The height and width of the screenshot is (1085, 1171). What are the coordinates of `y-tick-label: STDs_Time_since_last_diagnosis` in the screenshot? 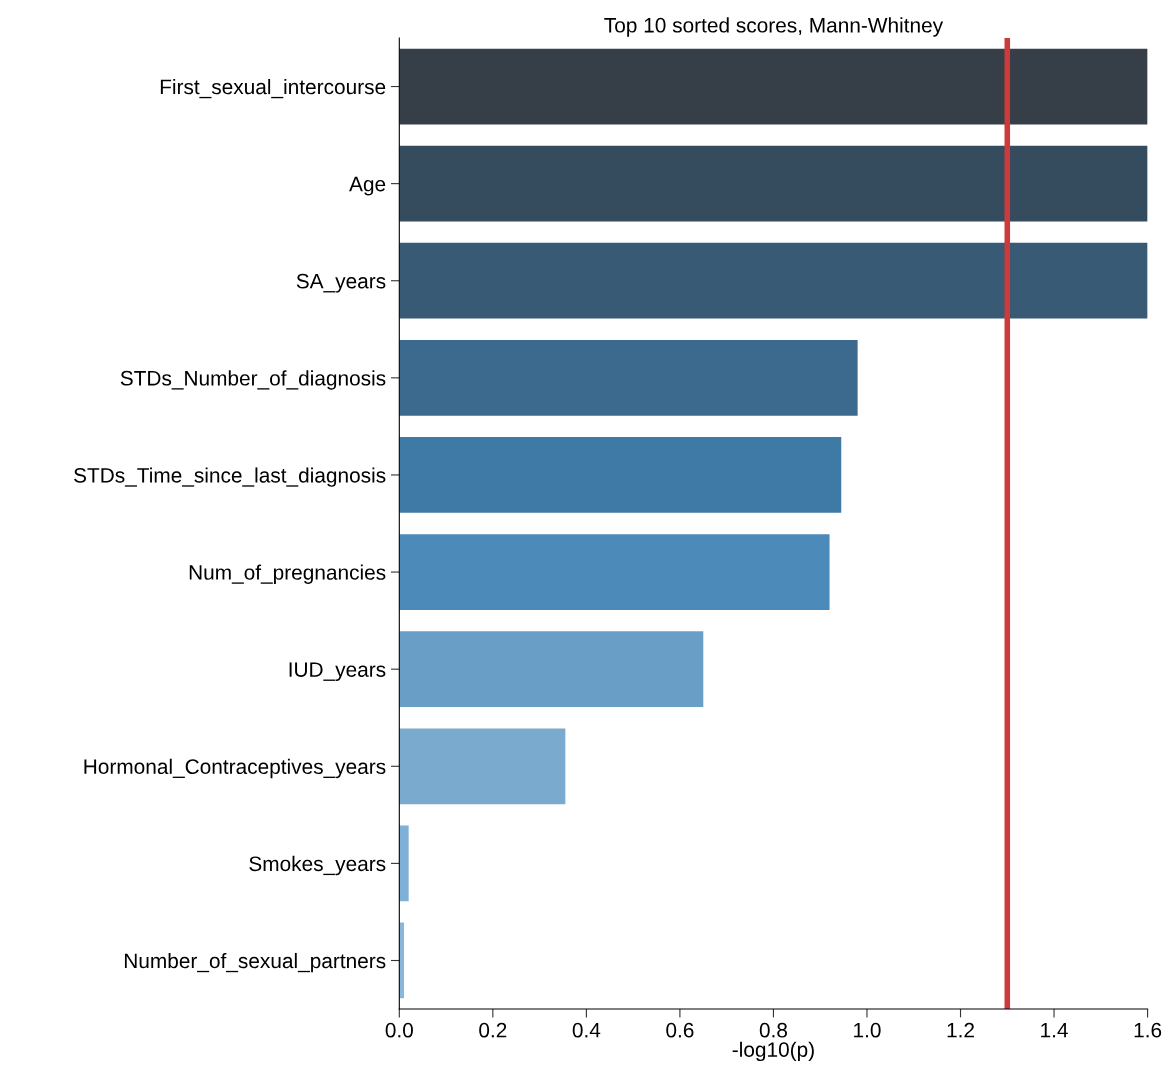 It's located at (230, 477).